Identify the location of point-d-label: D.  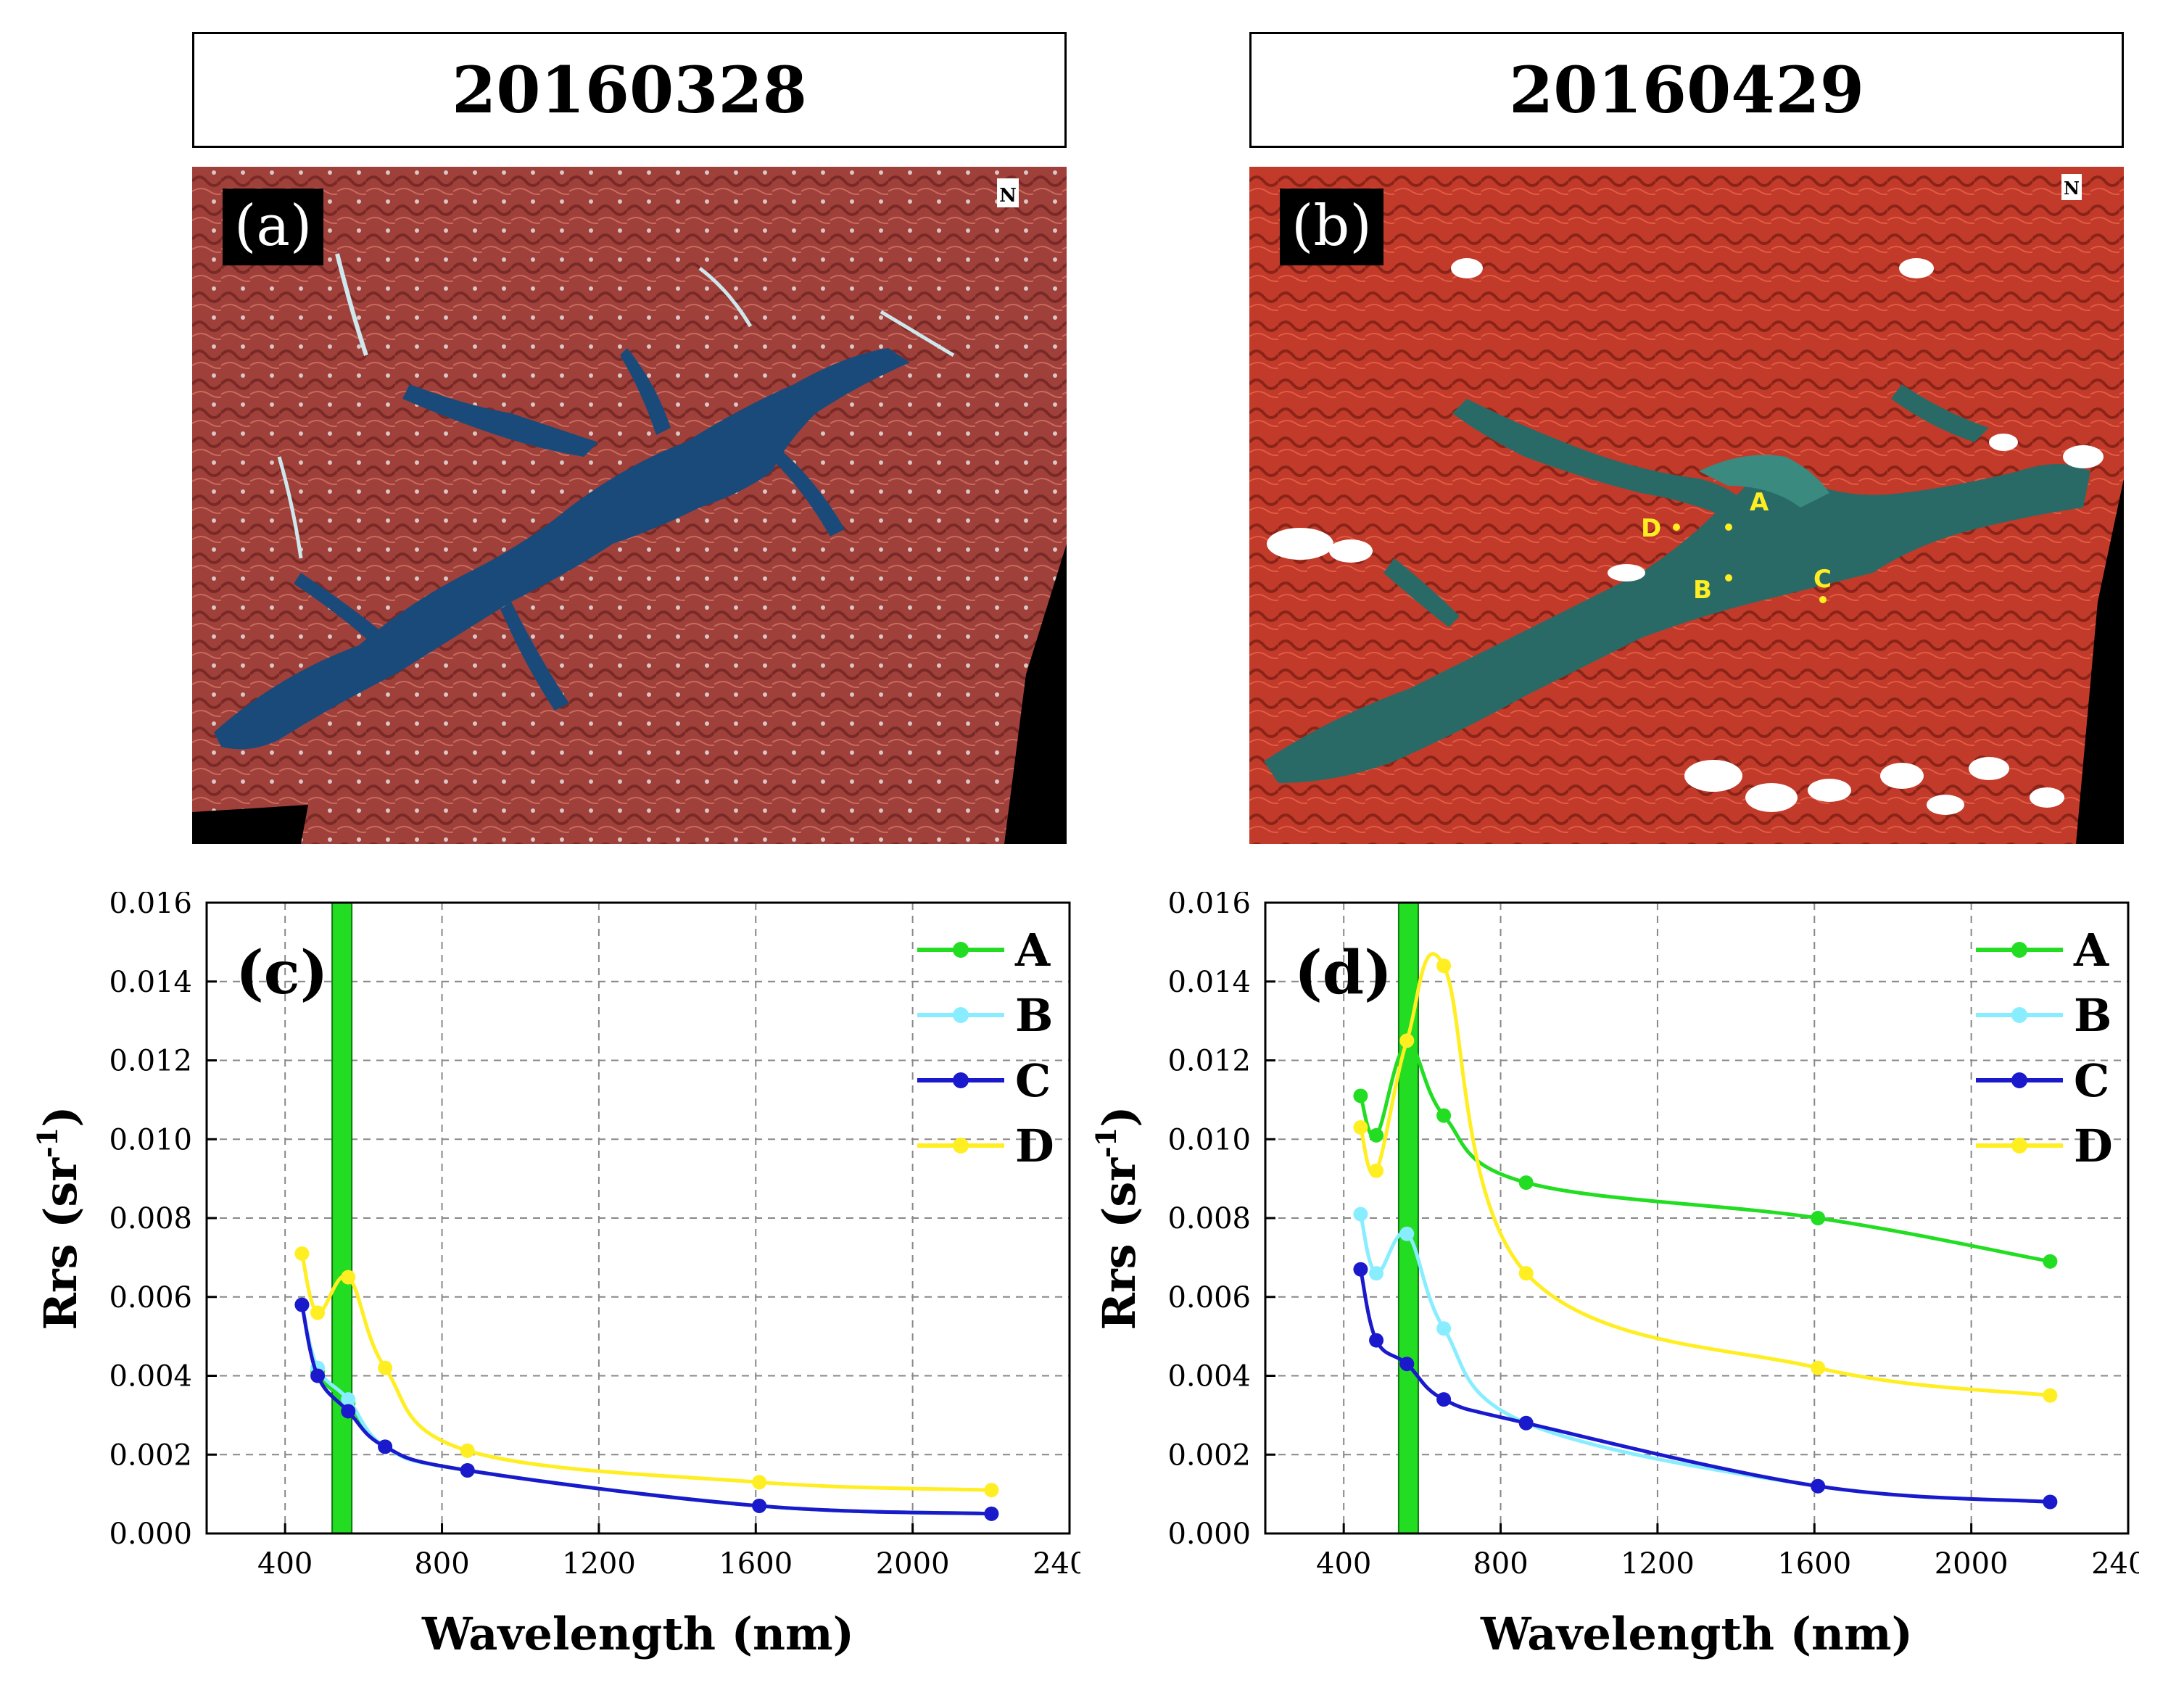
(1651, 528).